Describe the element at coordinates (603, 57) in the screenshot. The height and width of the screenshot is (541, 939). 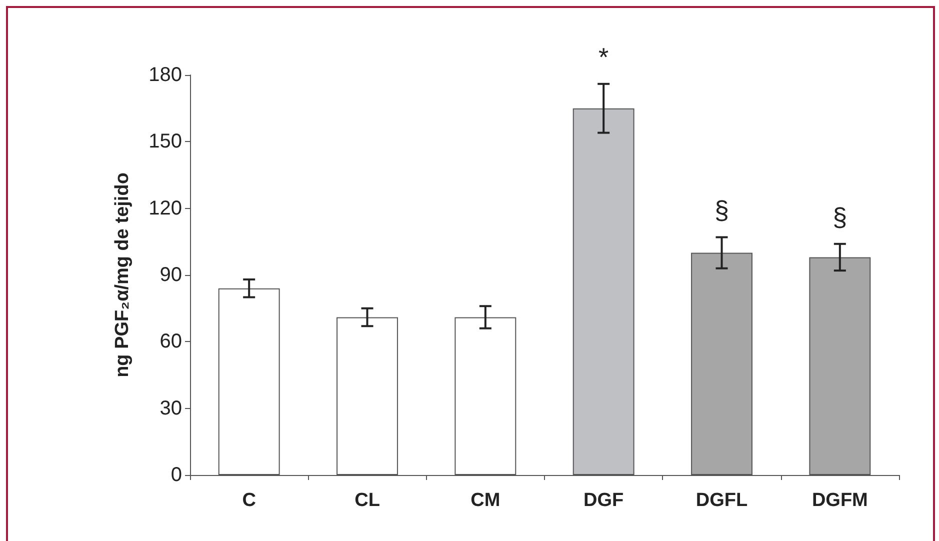
I see `annotation: *` at that location.